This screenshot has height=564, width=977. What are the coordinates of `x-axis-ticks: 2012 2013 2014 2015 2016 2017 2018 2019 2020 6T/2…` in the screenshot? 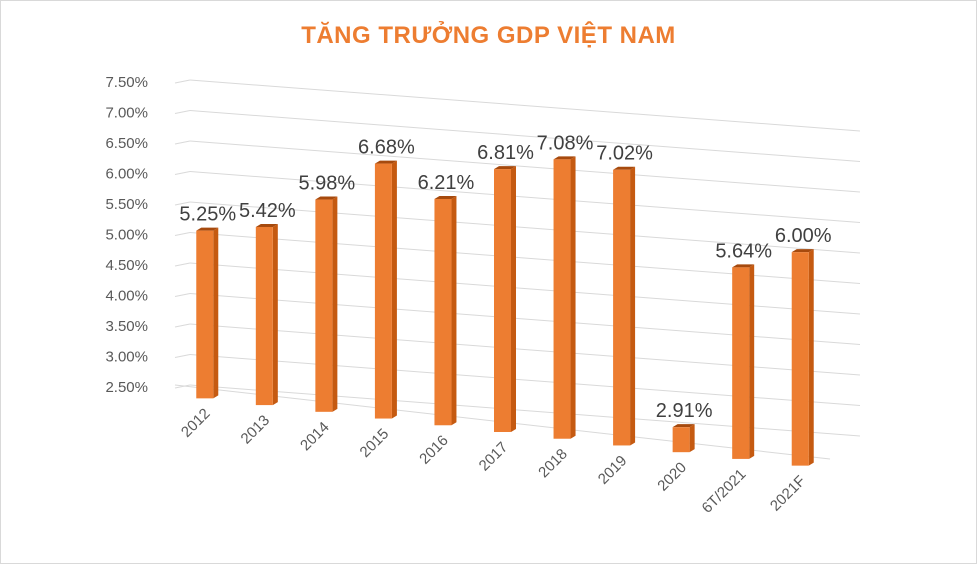 It's located at (493, 460).